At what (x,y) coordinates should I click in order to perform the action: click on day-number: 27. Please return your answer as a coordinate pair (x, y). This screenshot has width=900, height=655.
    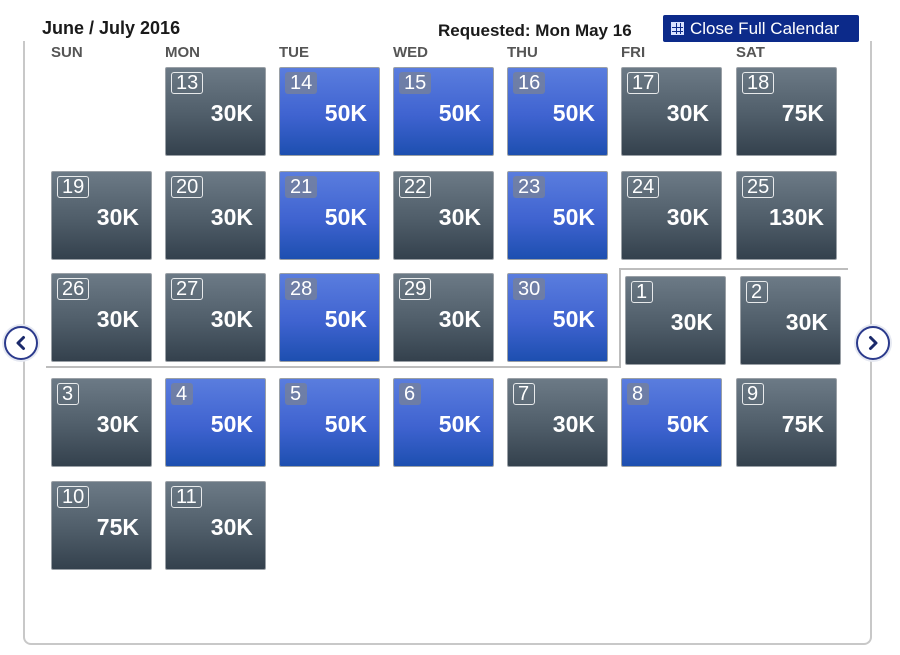
    Looking at the image, I should click on (187, 289).